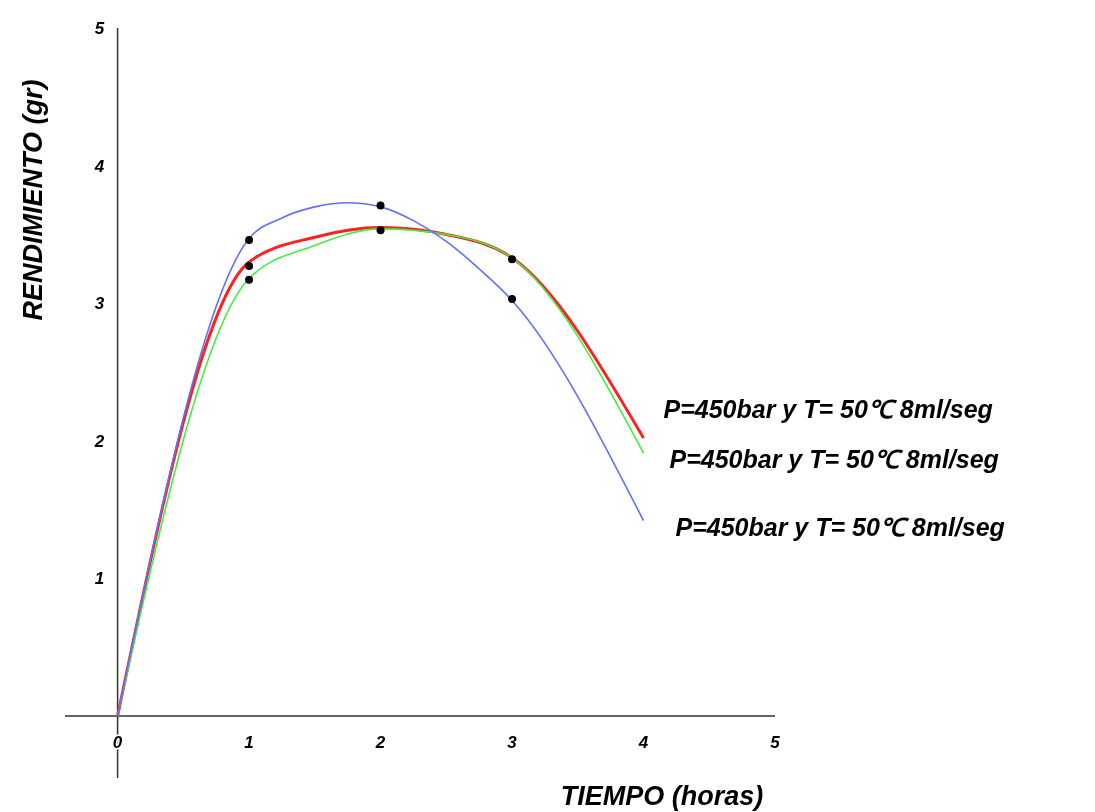 The image size is (1095, 812). Describe the element at coordinates (380, 743) in the screenshot. I see `x-tick-label: 2` at that location.